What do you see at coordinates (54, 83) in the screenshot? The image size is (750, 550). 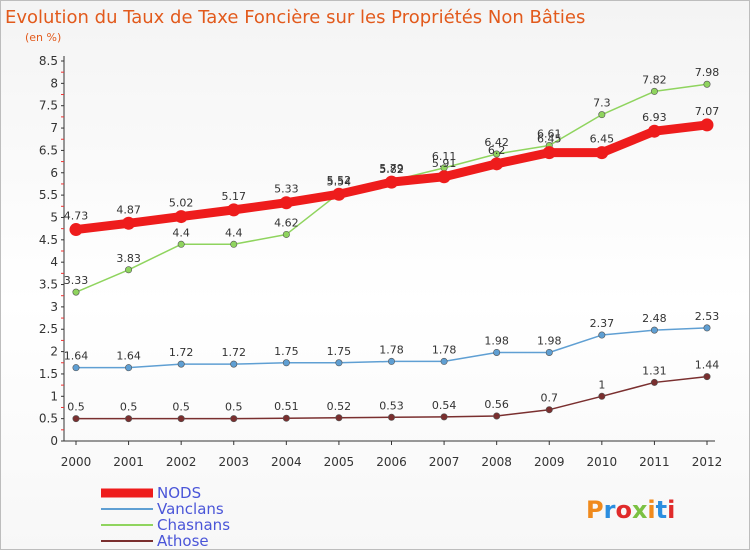 I see `y-tick-label: 8` at bounding box center [54, 83].